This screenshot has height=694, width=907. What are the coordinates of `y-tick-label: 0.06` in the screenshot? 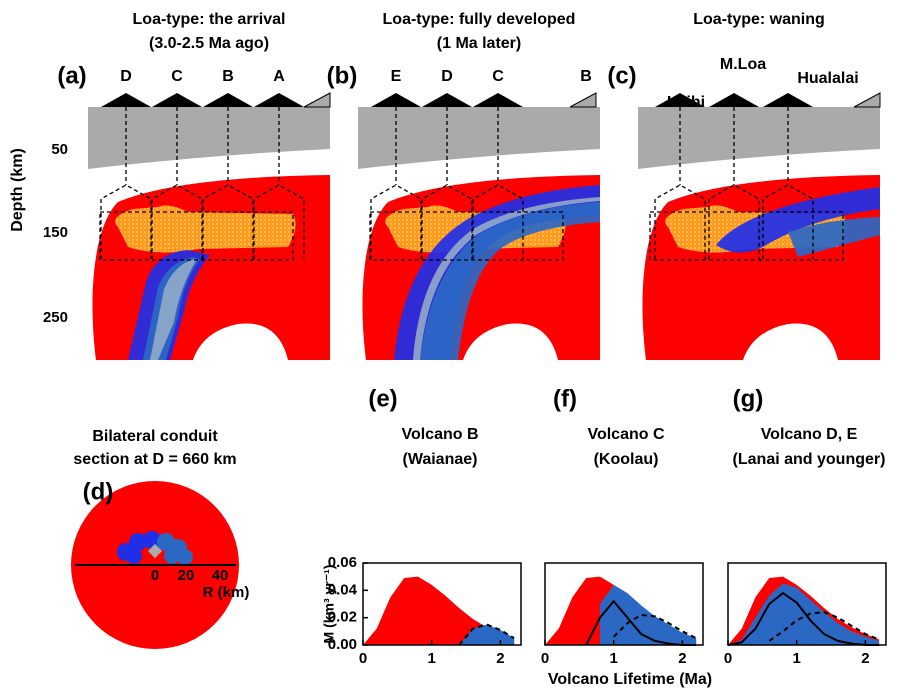 It's located at (342, 562).